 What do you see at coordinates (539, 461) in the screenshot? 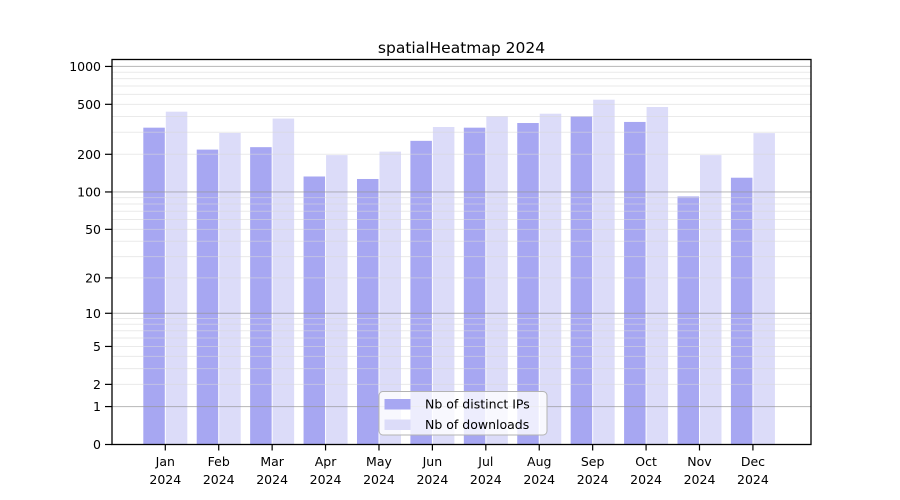
I see `x-axis-tick-label: Aug` at bounding box center [539, 461].